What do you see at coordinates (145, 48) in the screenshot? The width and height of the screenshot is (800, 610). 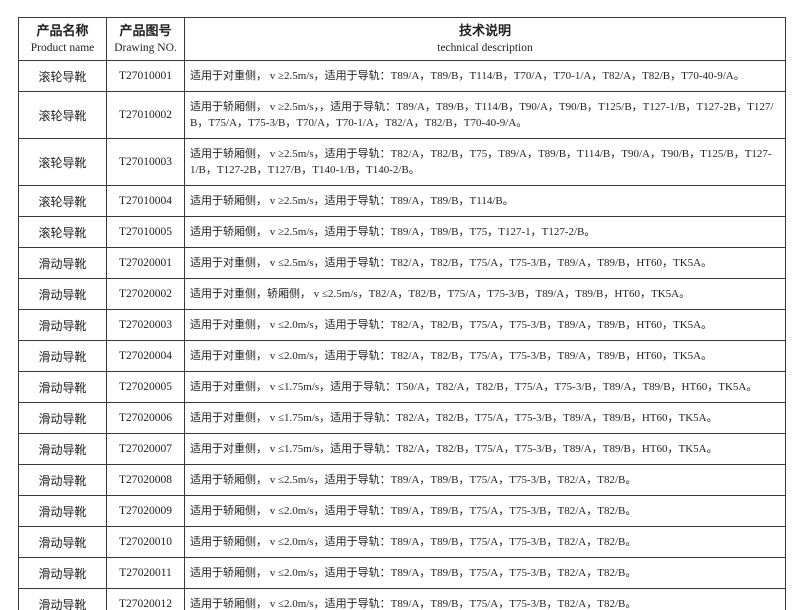 I see `col-header-drawing-no-en: Drawing NO.` at bounding box center [145, 48].